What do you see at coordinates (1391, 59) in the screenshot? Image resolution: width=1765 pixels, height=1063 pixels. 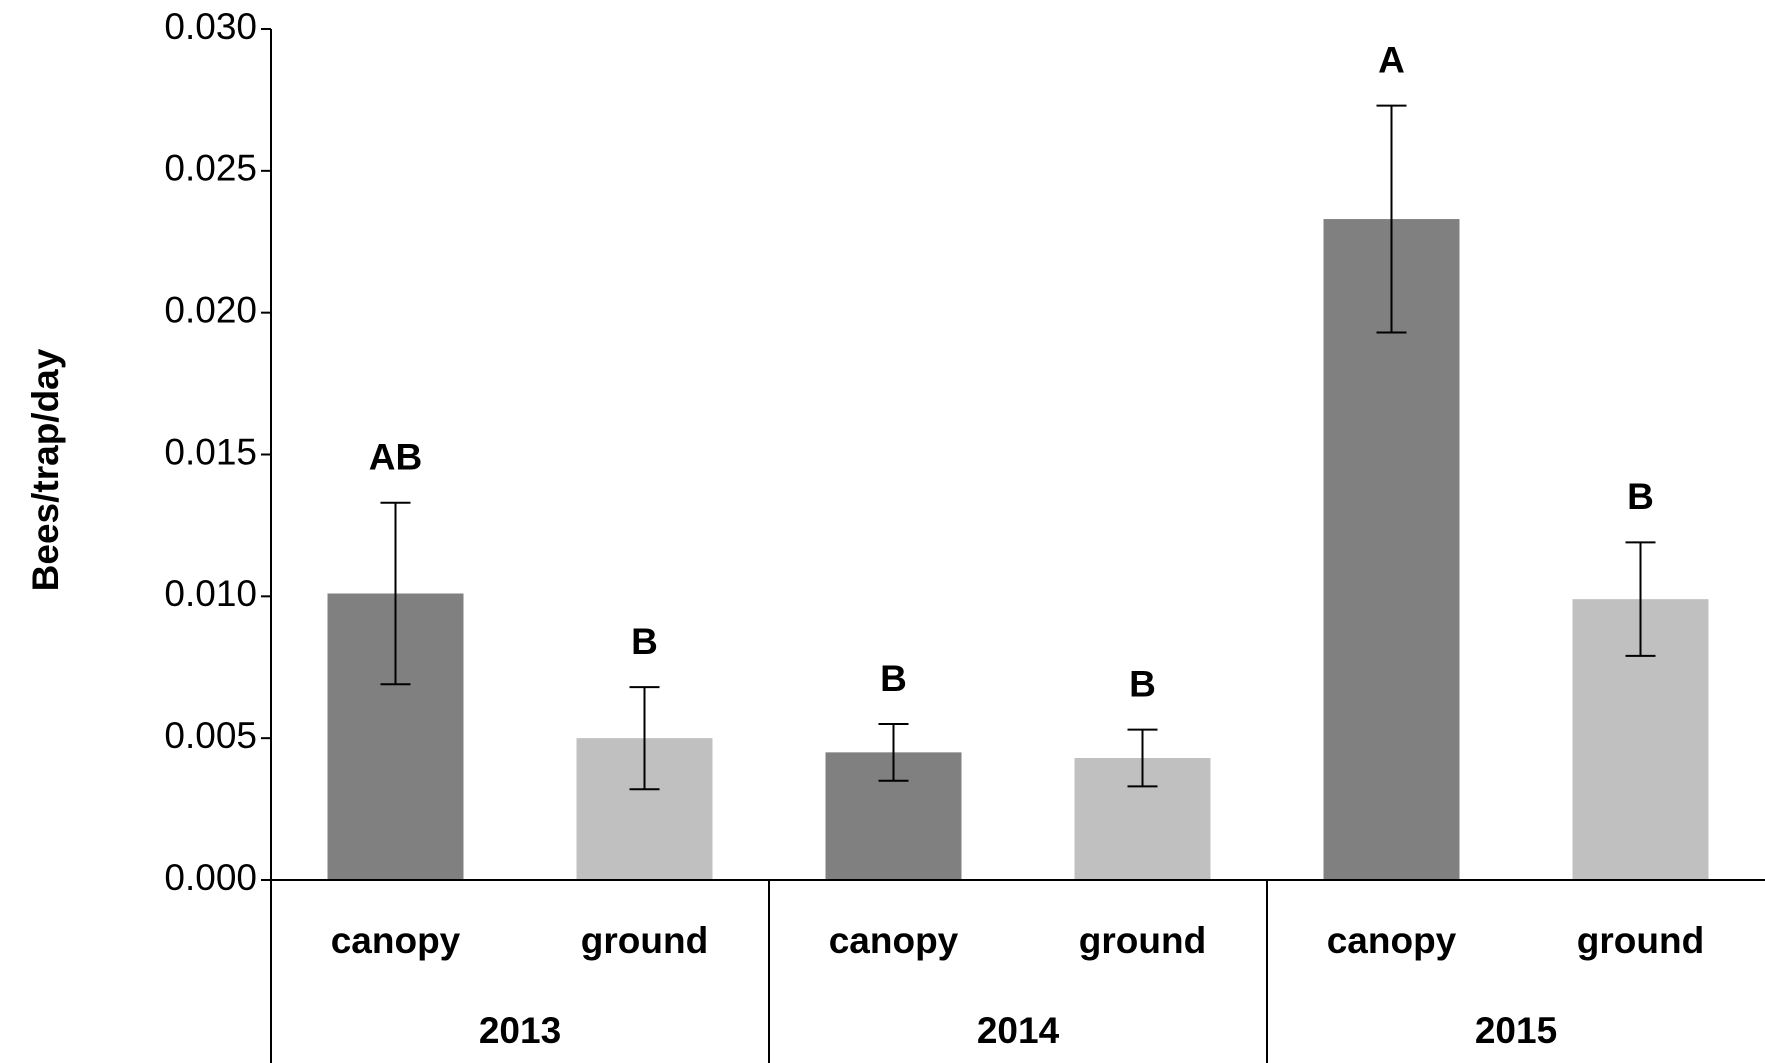 I see `annotation: A` at bounding box center [1391, 59].